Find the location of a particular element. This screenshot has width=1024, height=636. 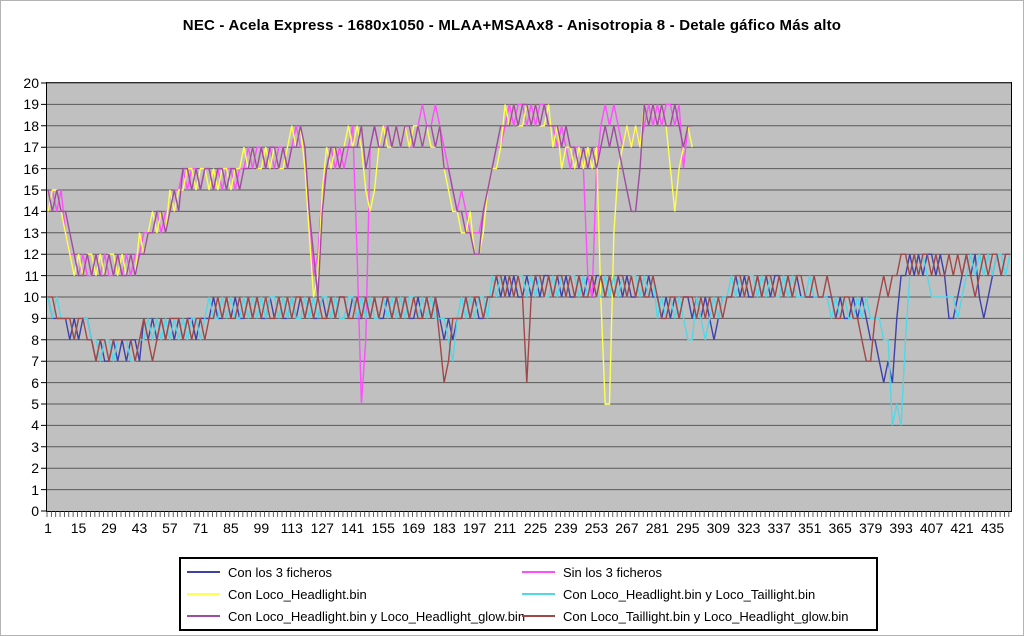

x-axis-label: 71 is located at coordinates (200, 528).